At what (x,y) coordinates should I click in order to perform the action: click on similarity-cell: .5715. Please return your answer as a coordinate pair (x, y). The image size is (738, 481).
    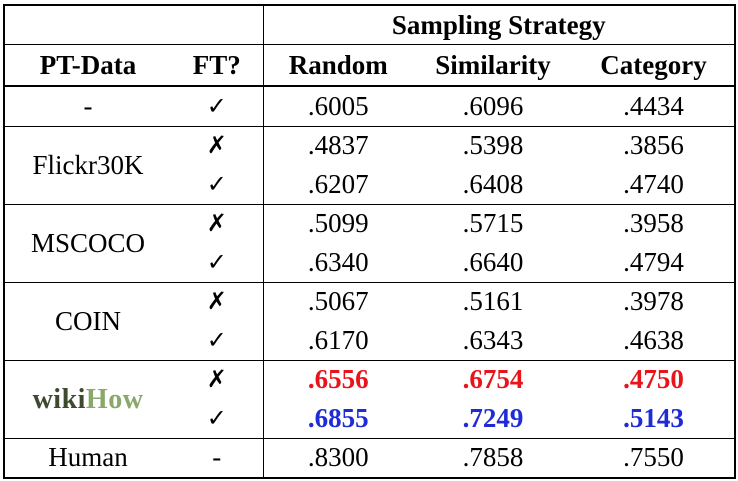
    Looking at the image, I should click on (493, 223).